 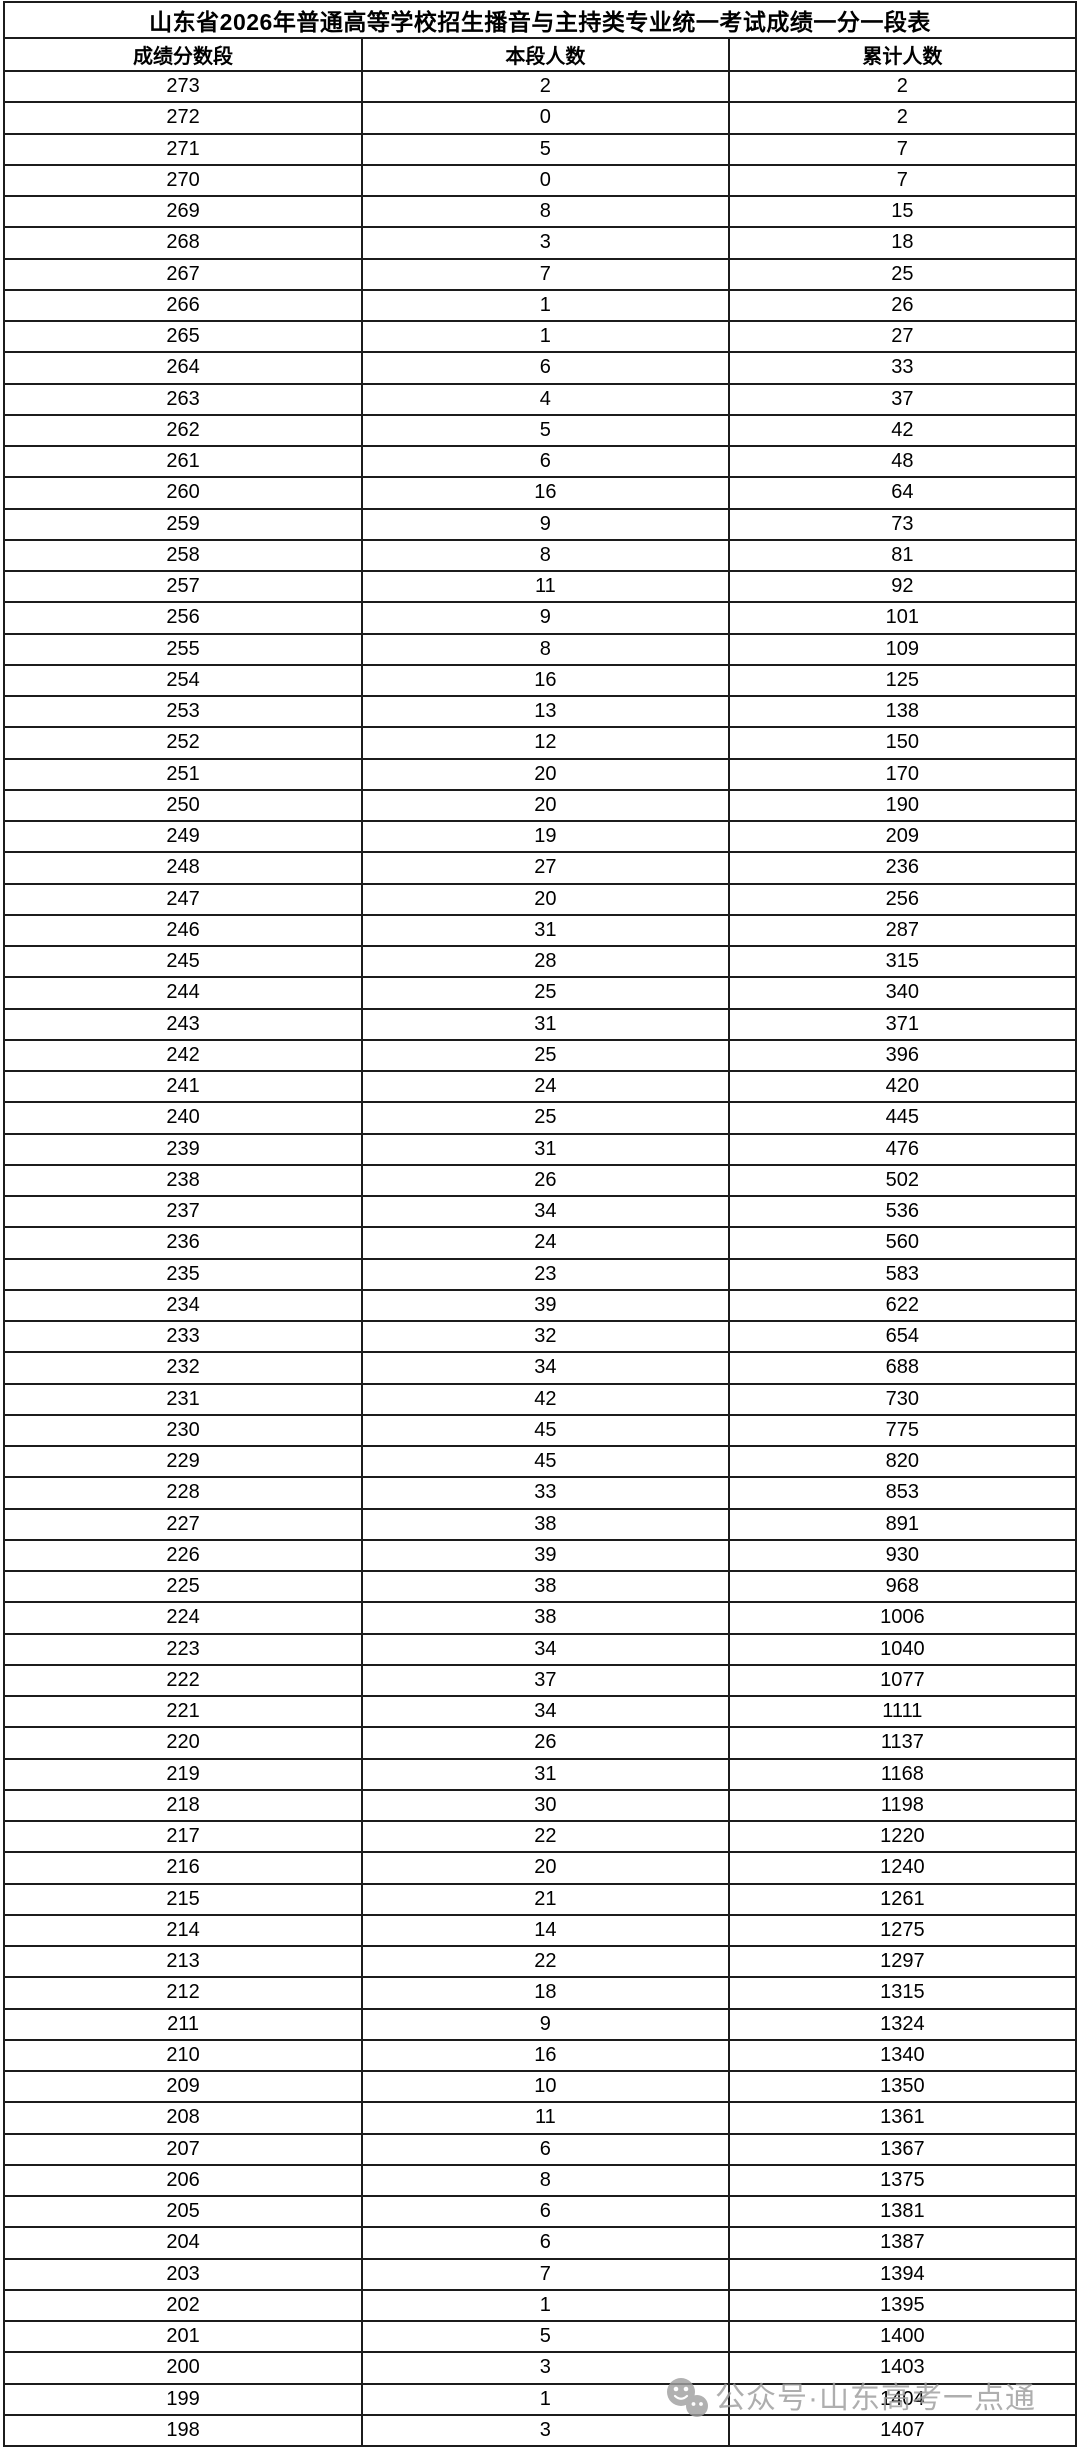 What do you see at coordinates (545, 711) in the screenshot?
I see `segment-count-cell: 13` at bounding box center [545, 711].